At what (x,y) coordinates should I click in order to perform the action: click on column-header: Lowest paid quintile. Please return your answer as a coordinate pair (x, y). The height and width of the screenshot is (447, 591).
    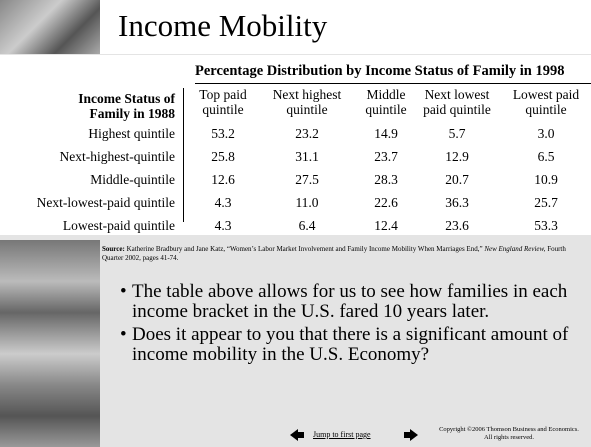
    Looking at the image, I should click on (546, 102).